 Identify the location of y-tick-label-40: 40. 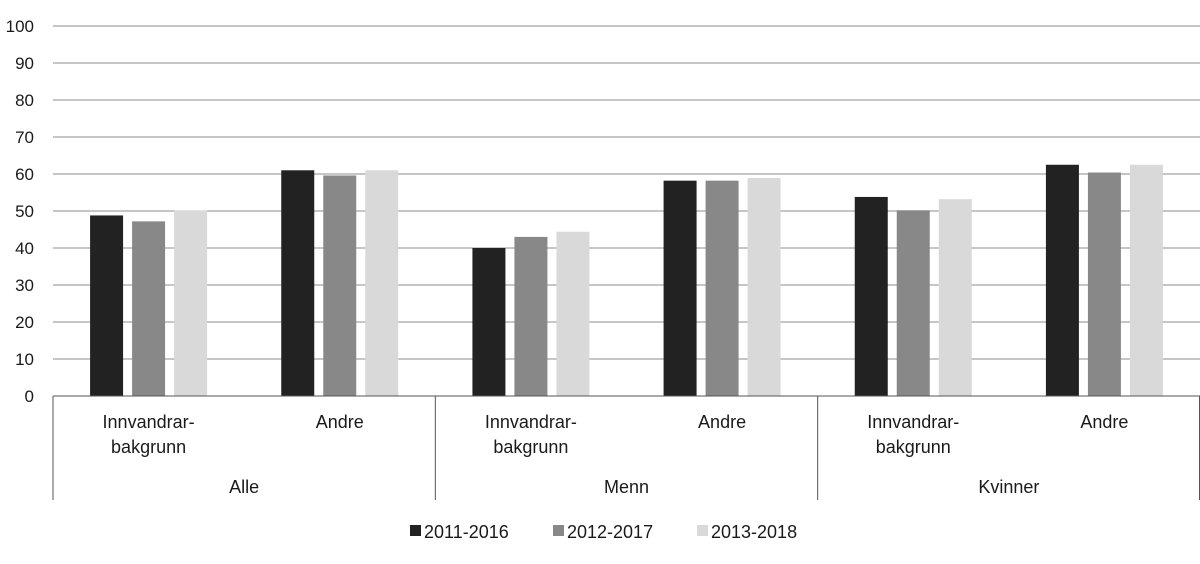
(24, 248).